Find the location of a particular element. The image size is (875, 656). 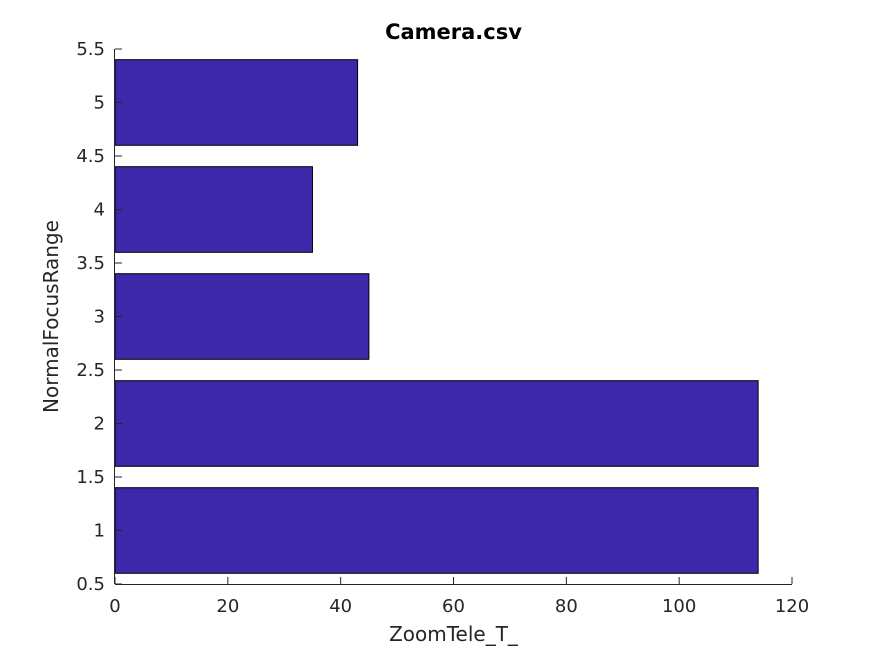

chart-title: Camera.csv is located at coordinates (453, 32).